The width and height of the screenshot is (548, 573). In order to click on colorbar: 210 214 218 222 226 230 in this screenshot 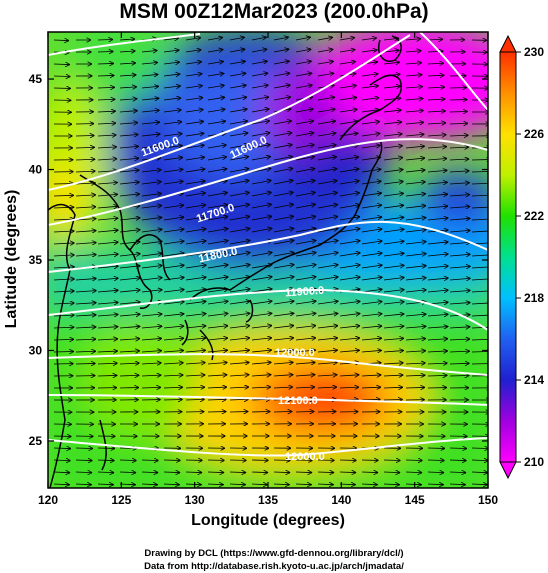, I will do `click(521, 257)`.